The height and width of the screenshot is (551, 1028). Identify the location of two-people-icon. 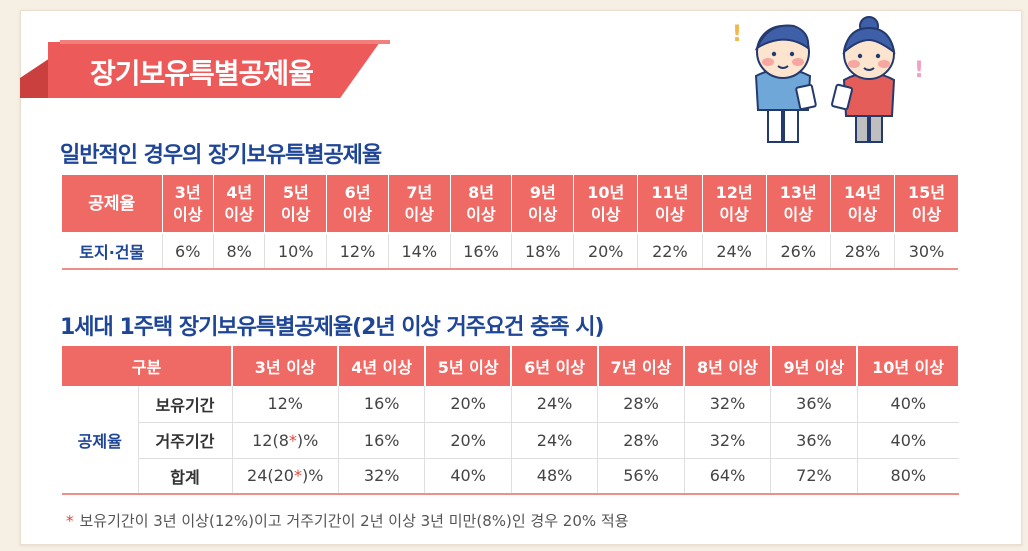
(825, 79).